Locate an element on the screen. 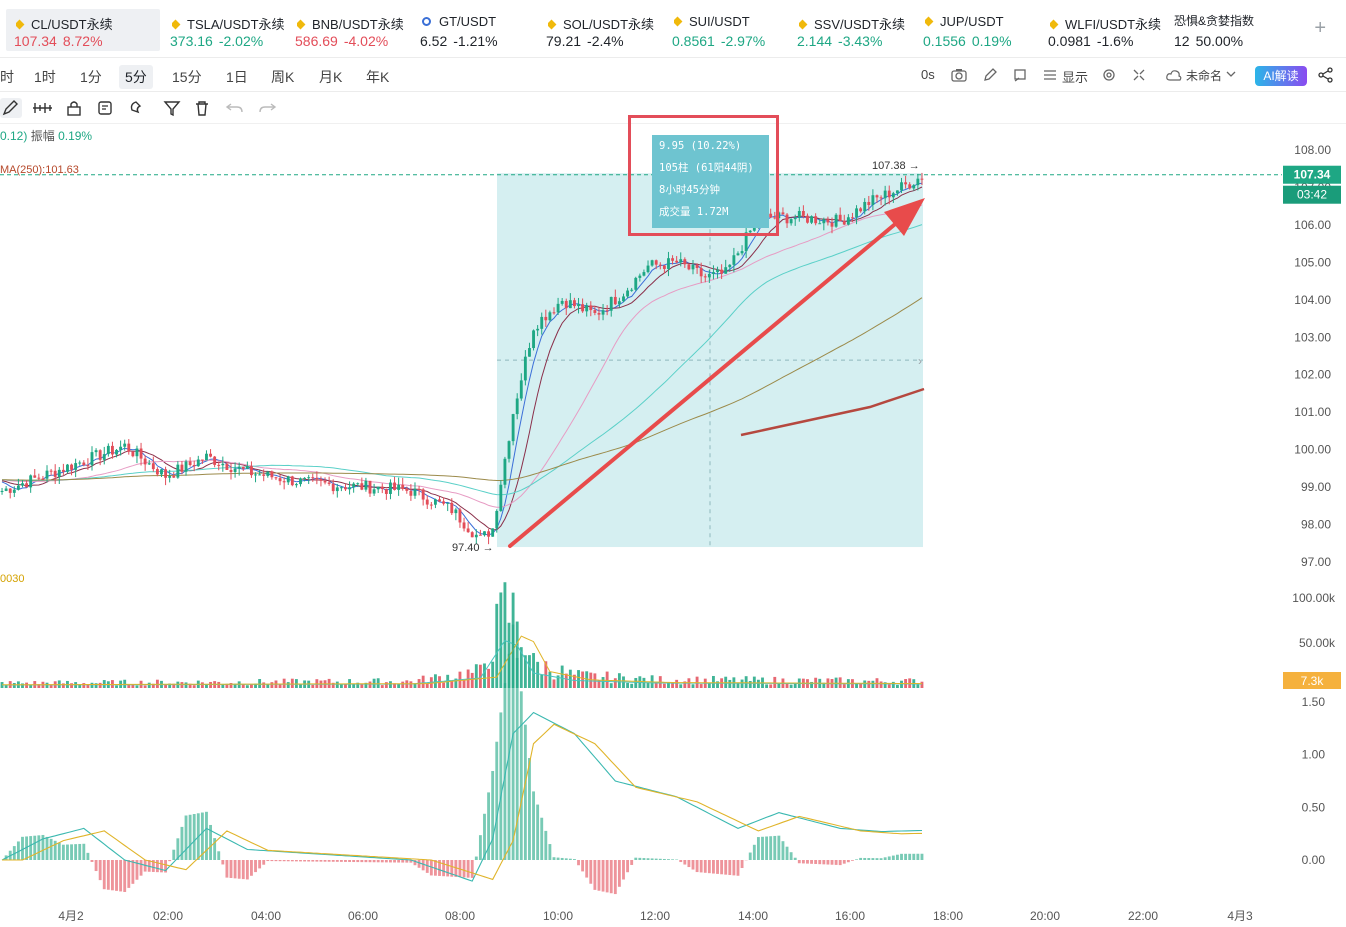 The width and height of the screenshot is (1346, 927). interval-1d: 1日 is located at coordinates (237, 77).